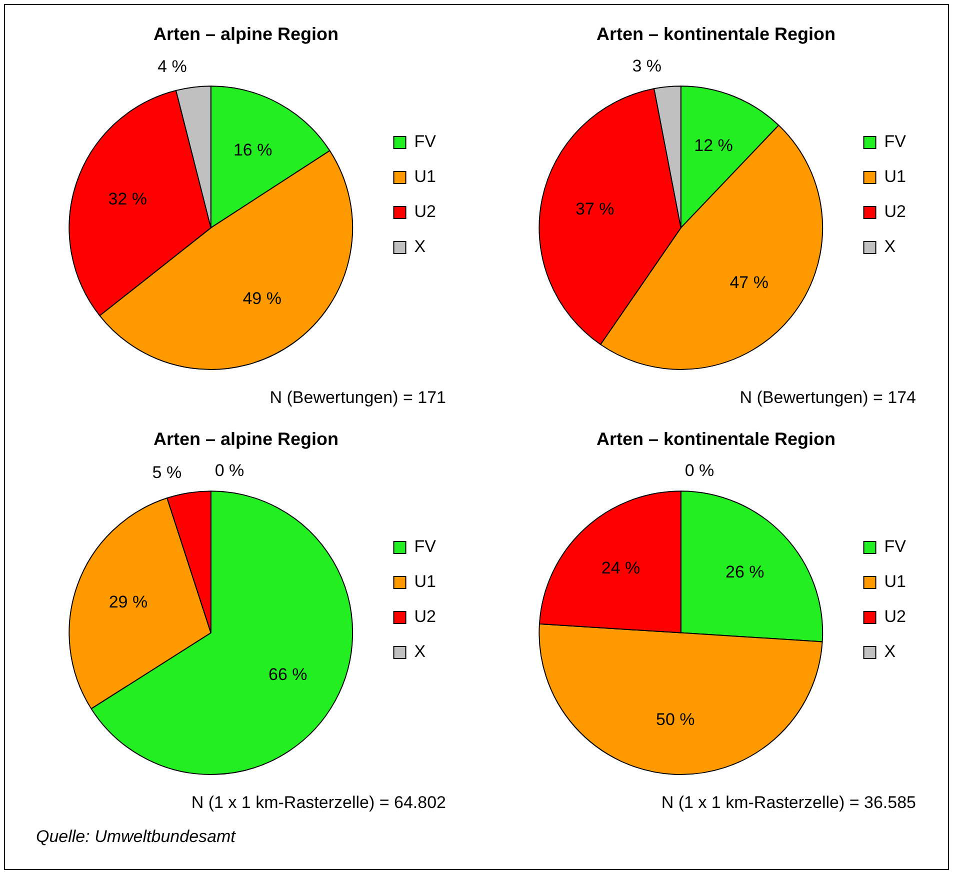 This screenshot has height=876, width=955. What do you see at coordinates (788, 803) in the screenshot?
I see `text: N (1 x 1 km-Rasterzelle) = 36.585` at bounding box center [788, 803].